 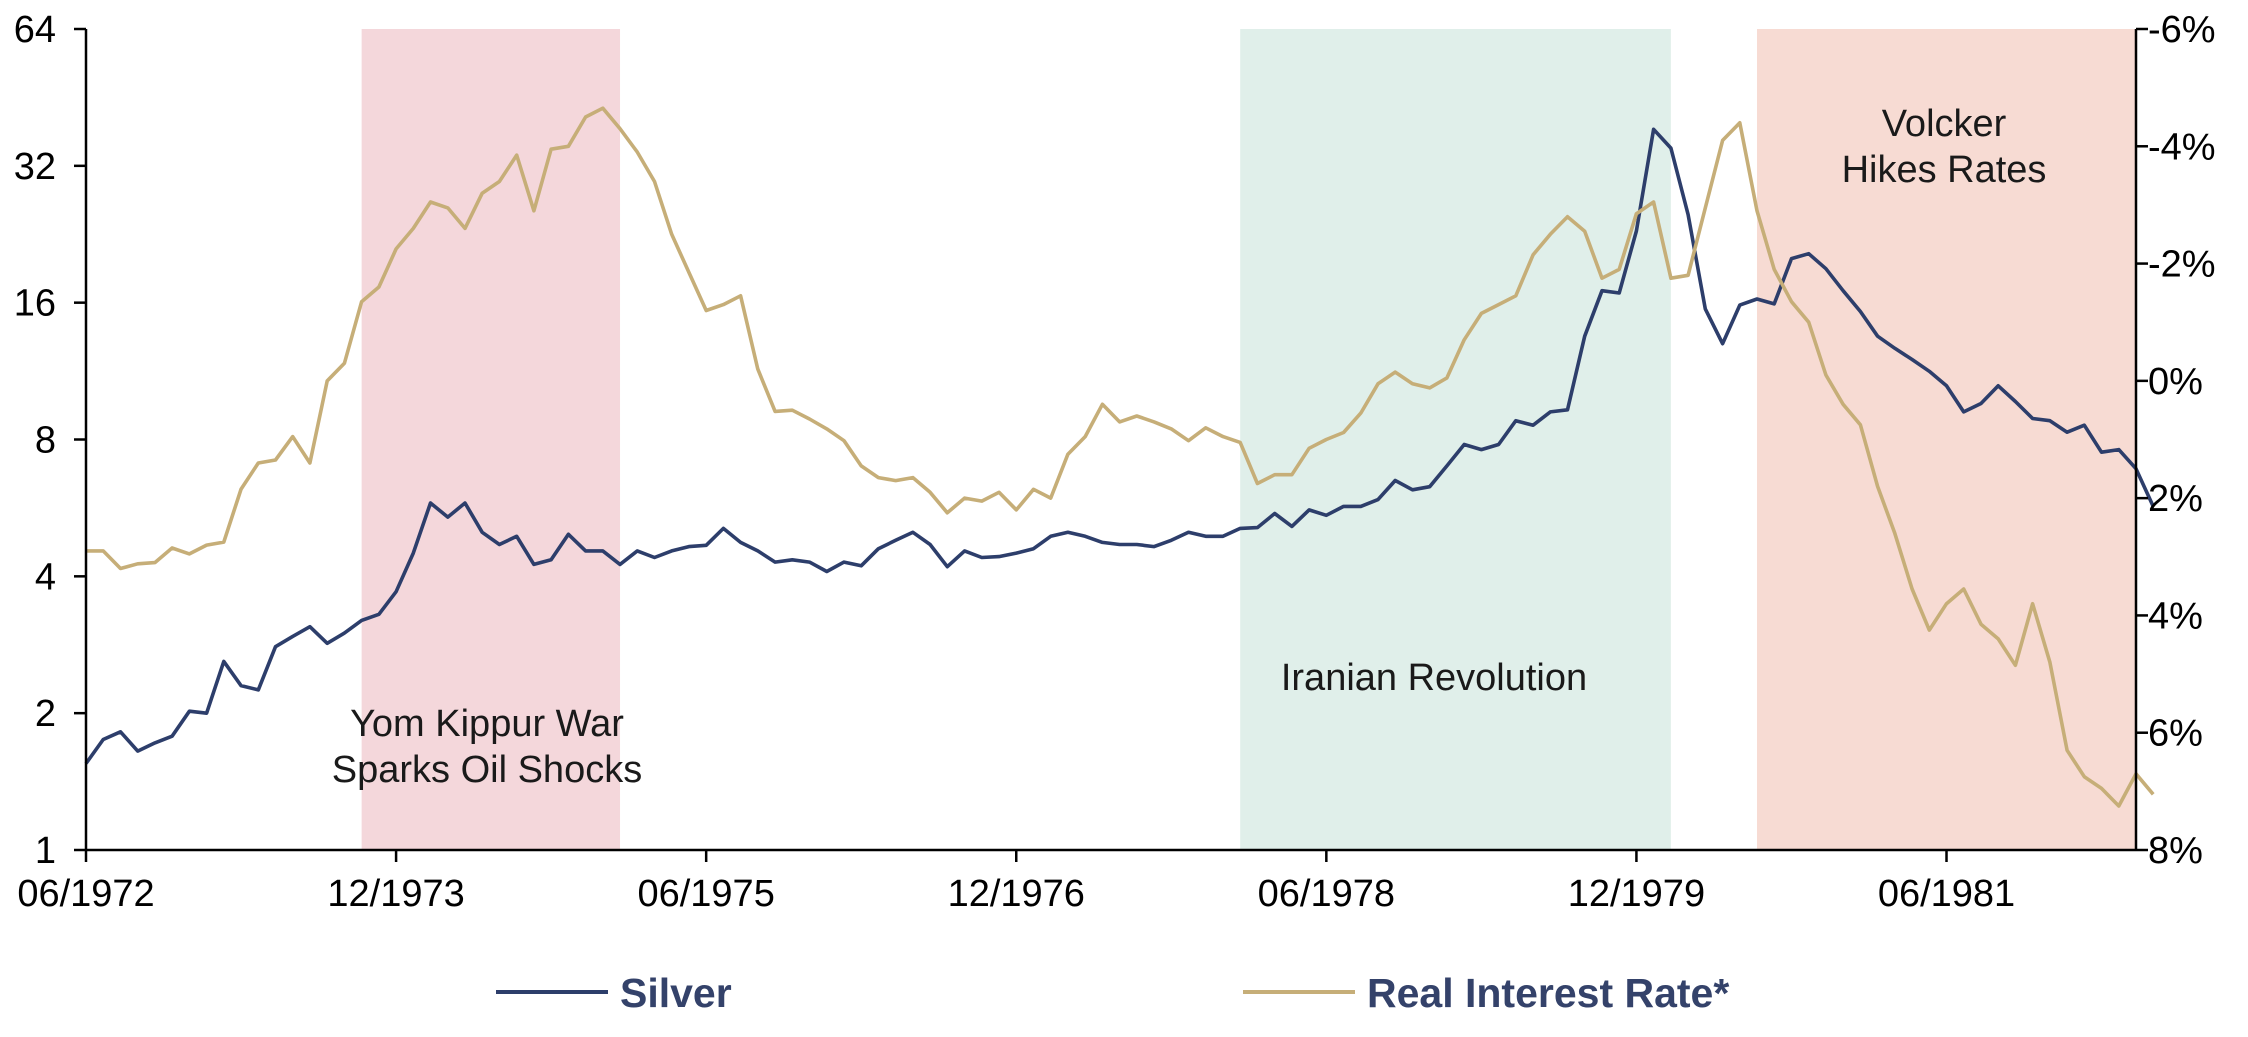 What do you see at coordinates (2175, 734) in the screenshot?
I see `right-tick-label: 6%` at bounding box center [2175, 734].